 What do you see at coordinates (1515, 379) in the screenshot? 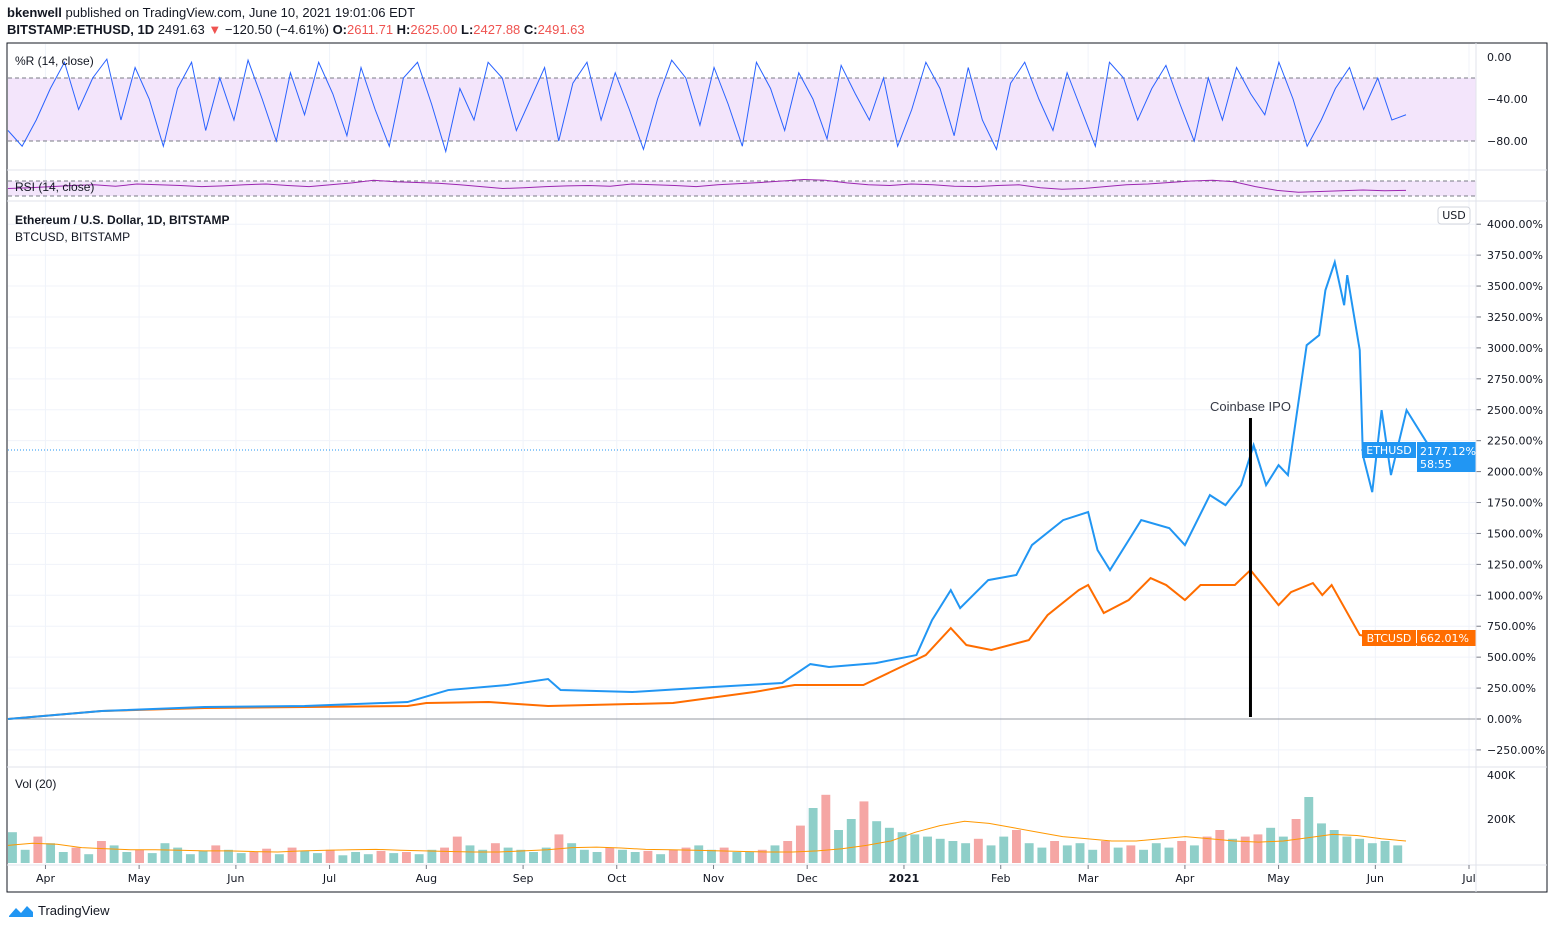
I see `price-axis-tick: 2750.00%` at bounding box center [1515, 379].